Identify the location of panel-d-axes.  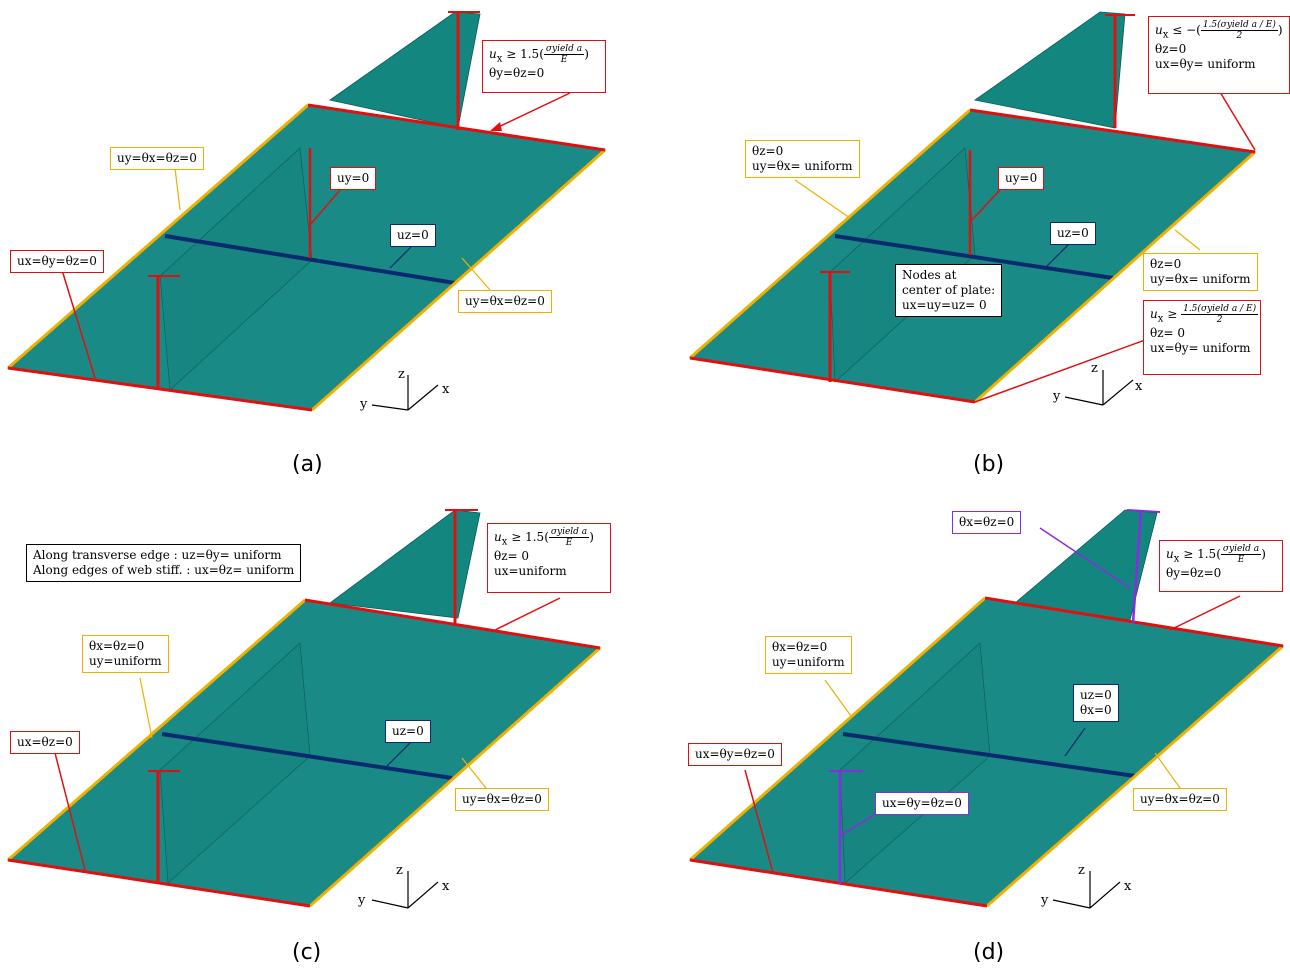
(1086, 890).